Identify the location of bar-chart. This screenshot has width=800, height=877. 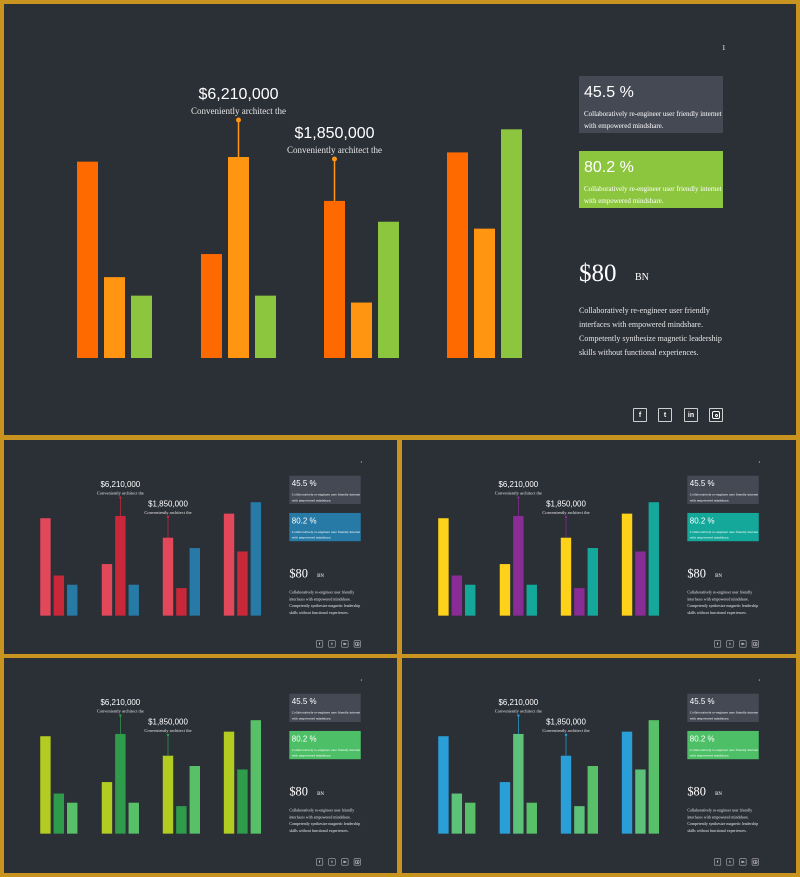
(549, 556).